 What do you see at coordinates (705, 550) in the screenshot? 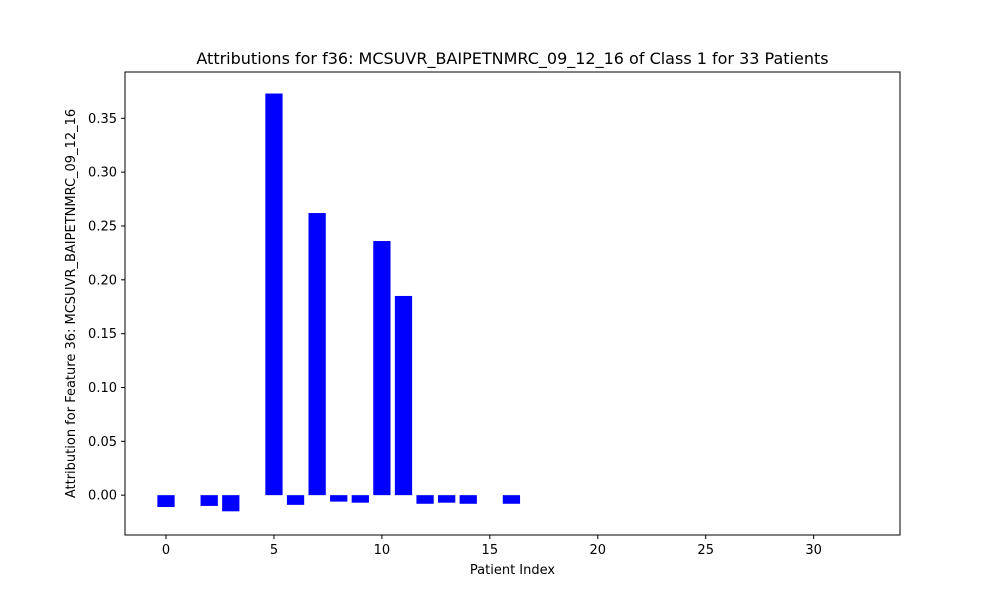
I see `x-tick-label: 25` at bounding box center [705, 550].